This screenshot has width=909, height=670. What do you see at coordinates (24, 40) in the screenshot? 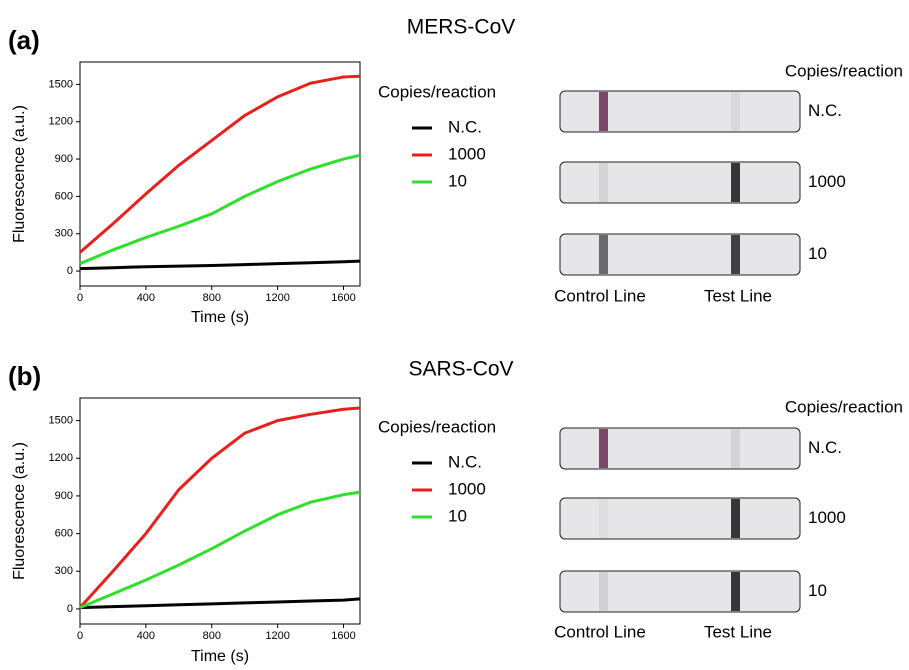
I see `panel-label: (a)` at bounding box center [24, 40].